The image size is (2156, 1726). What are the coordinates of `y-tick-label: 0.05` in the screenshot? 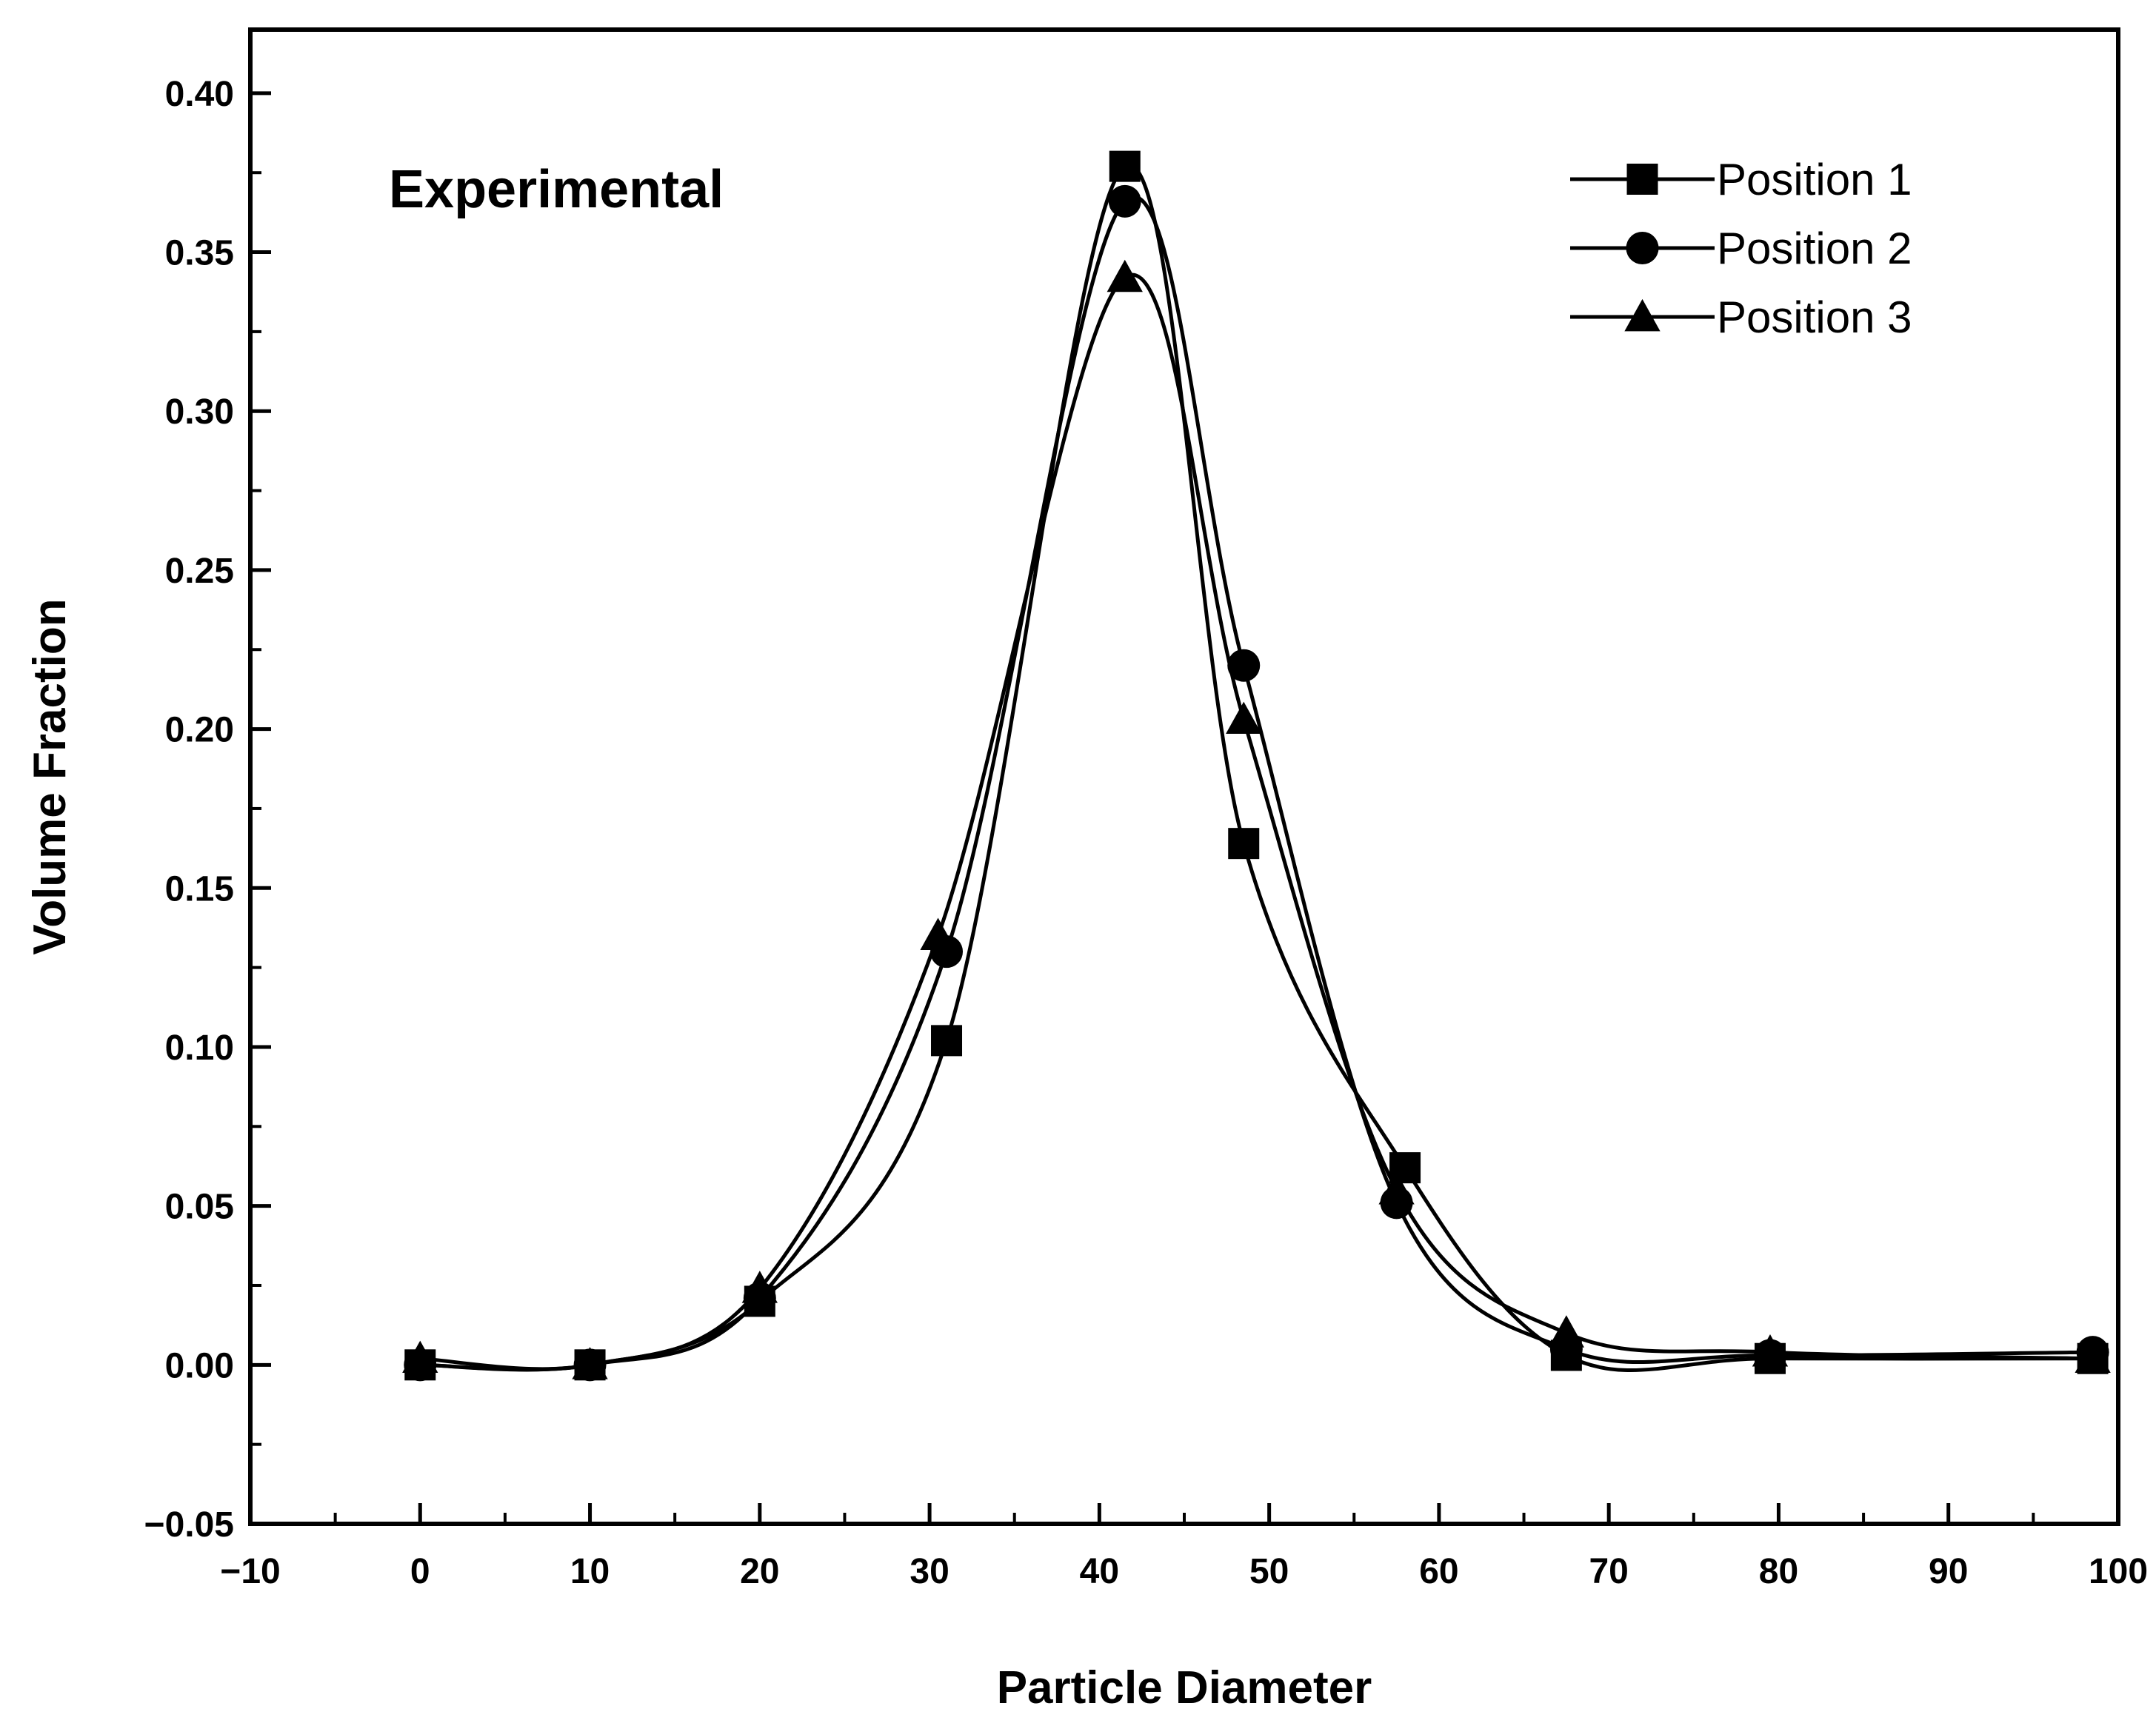 It's located at (199, 1207).